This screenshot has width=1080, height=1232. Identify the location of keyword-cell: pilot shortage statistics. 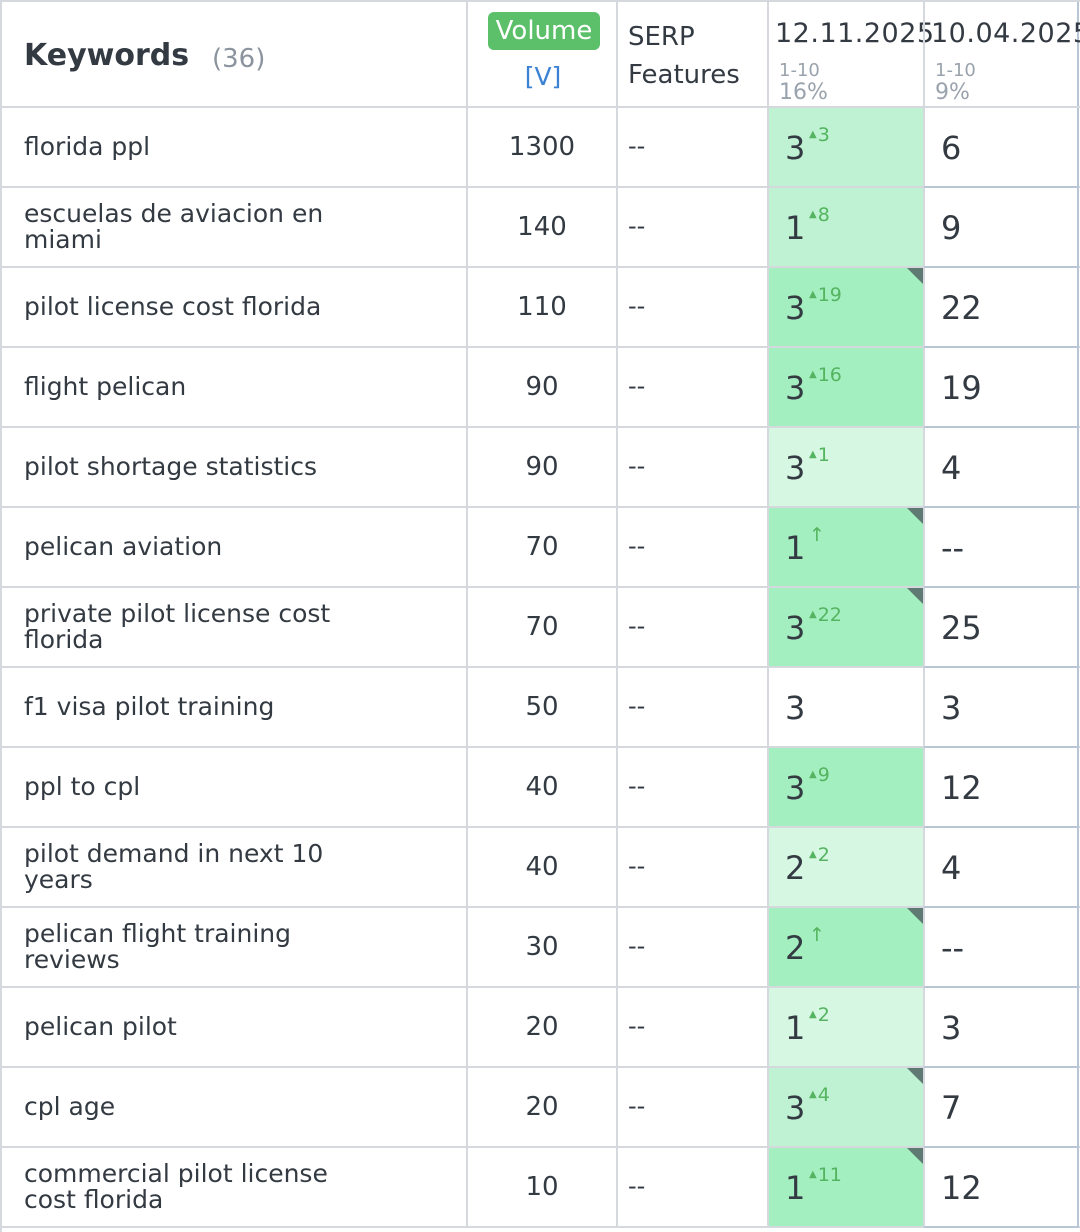
(234, 467).